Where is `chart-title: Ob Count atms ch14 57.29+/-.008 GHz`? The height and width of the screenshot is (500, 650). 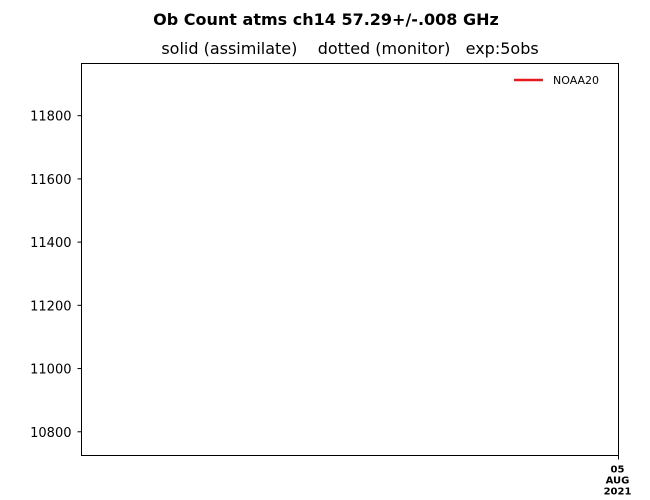 chart-title: Ob Count atms ch14 57.29+/-.008 GHz is located at coordinates (326, 19).